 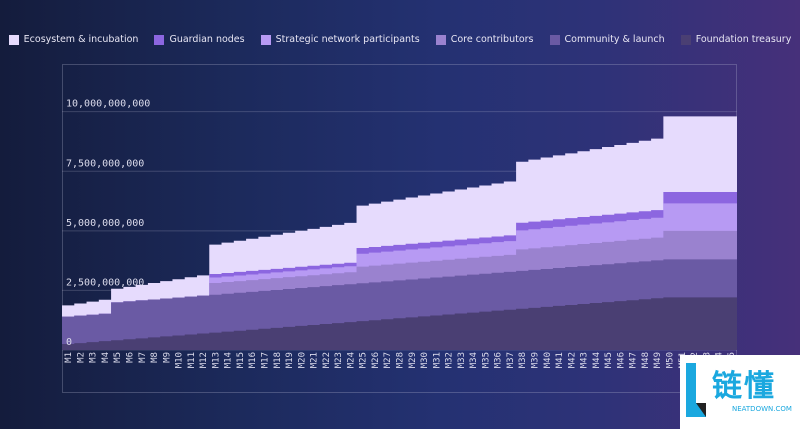 What do you see at coordinates (425, 360) in the screenshot?
I see `x-tick-label: M30` at bounding box center [425, 360].